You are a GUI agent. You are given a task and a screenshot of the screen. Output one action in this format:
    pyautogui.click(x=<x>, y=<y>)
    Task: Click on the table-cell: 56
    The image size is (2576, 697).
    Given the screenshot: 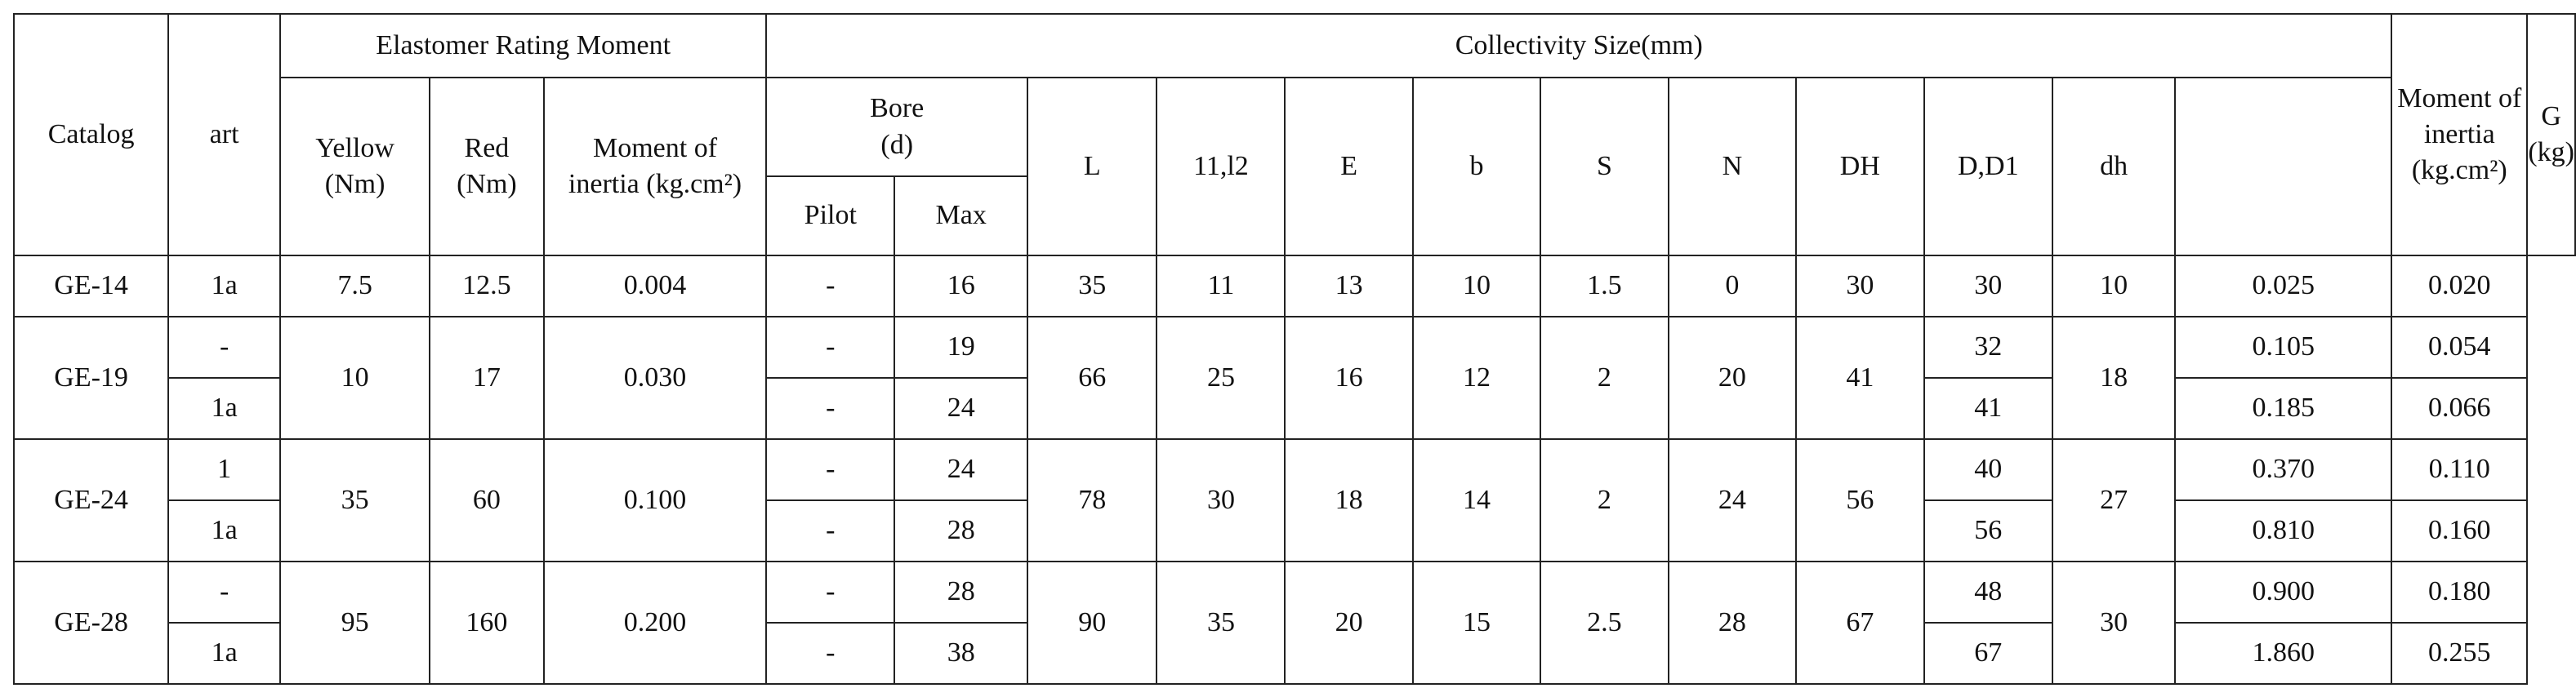 What is the action you would take?
    pyautogui.click(x=1988, y=530)
    